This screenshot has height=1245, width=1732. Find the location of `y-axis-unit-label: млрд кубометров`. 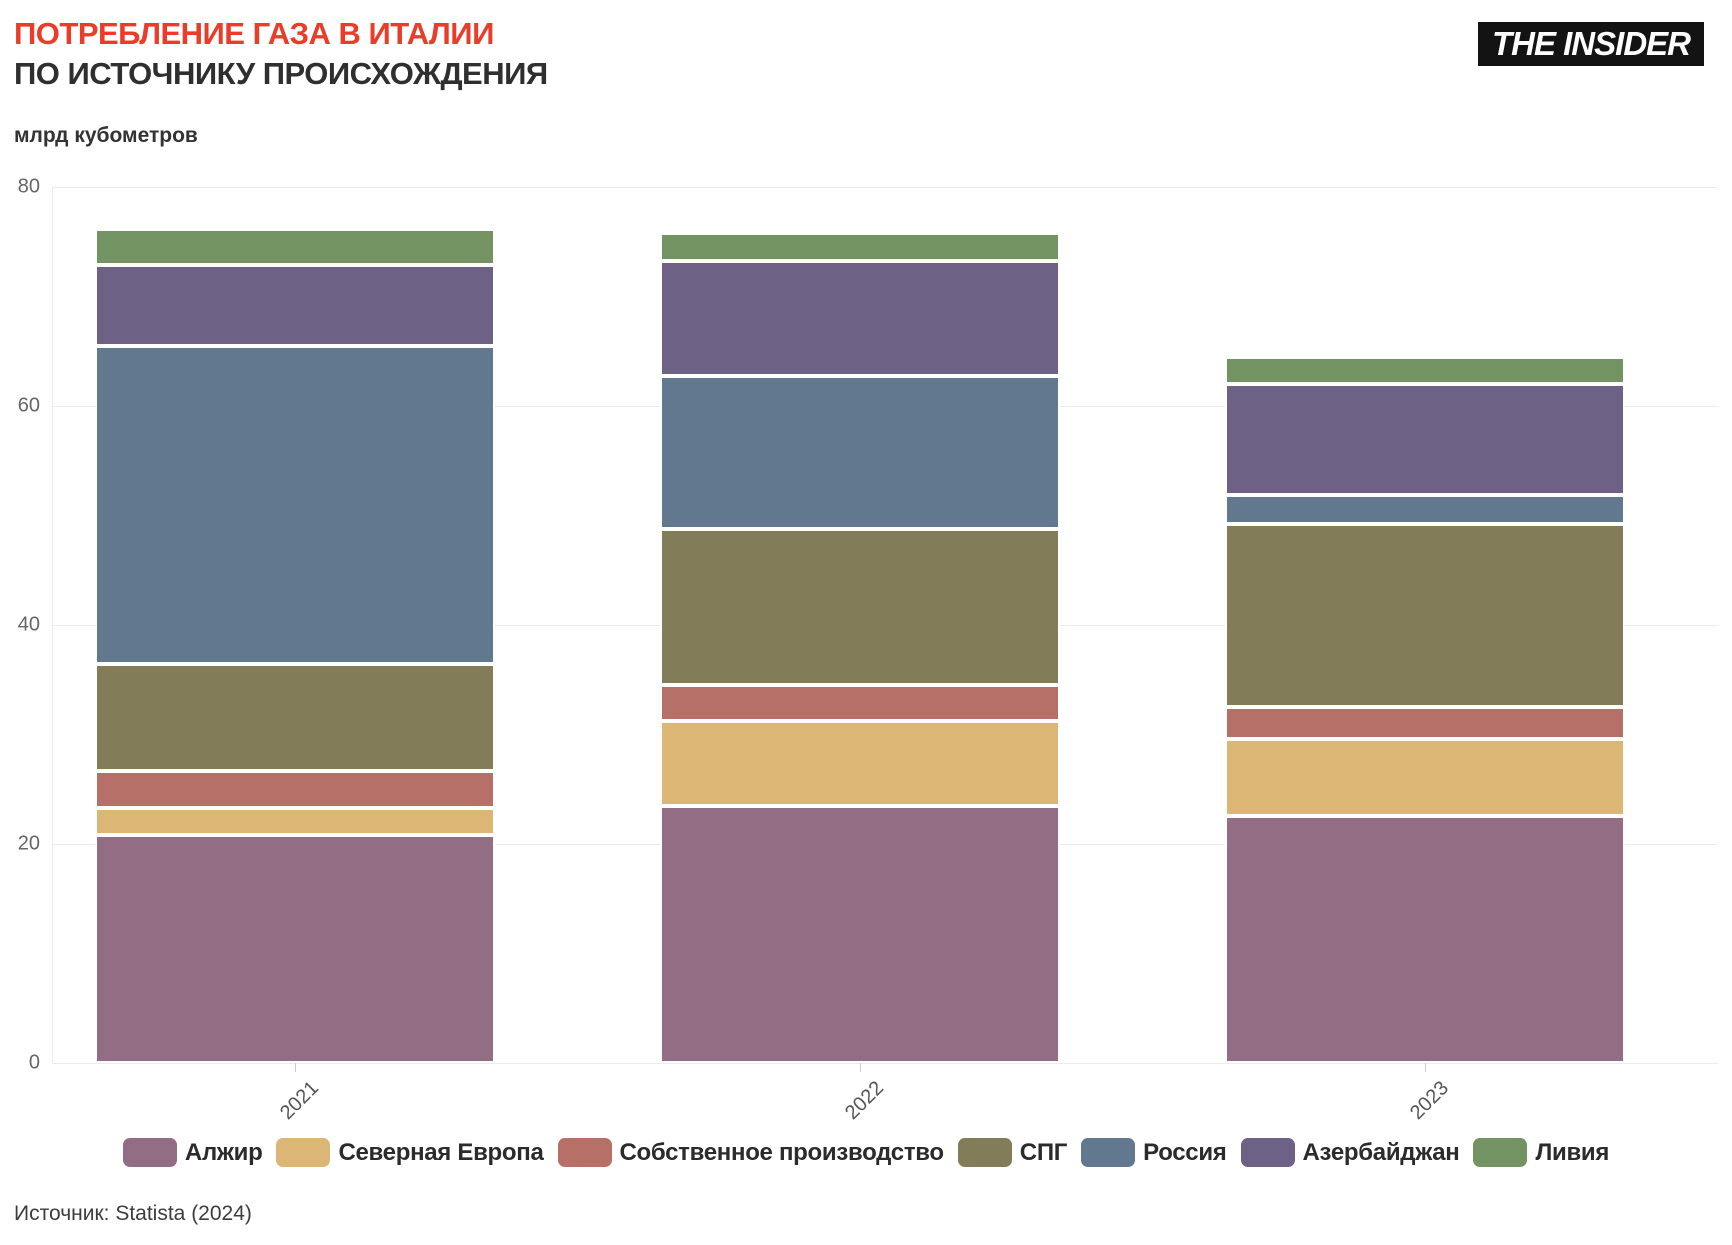

y-axis-unit-label: млрд кубометров is located at coordinates (106, 135).